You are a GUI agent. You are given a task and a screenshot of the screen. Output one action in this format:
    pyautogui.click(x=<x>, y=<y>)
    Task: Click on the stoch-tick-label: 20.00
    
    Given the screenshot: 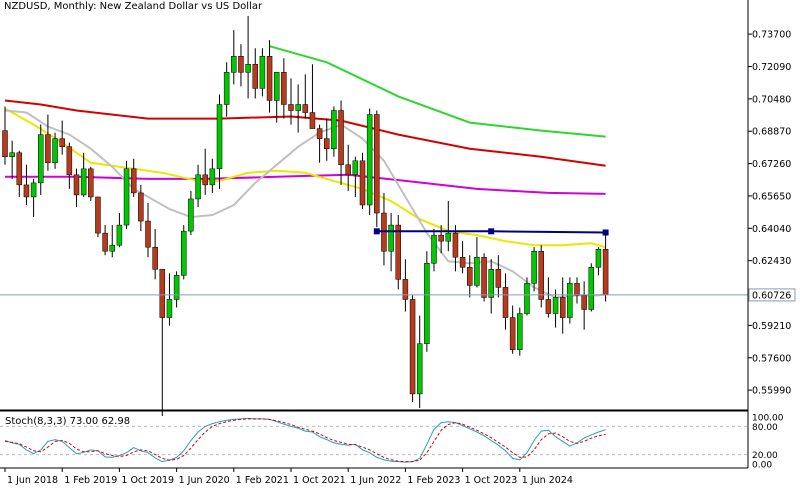 What is the action you would take?
    pyautogui.click(x=765, y=456)
    